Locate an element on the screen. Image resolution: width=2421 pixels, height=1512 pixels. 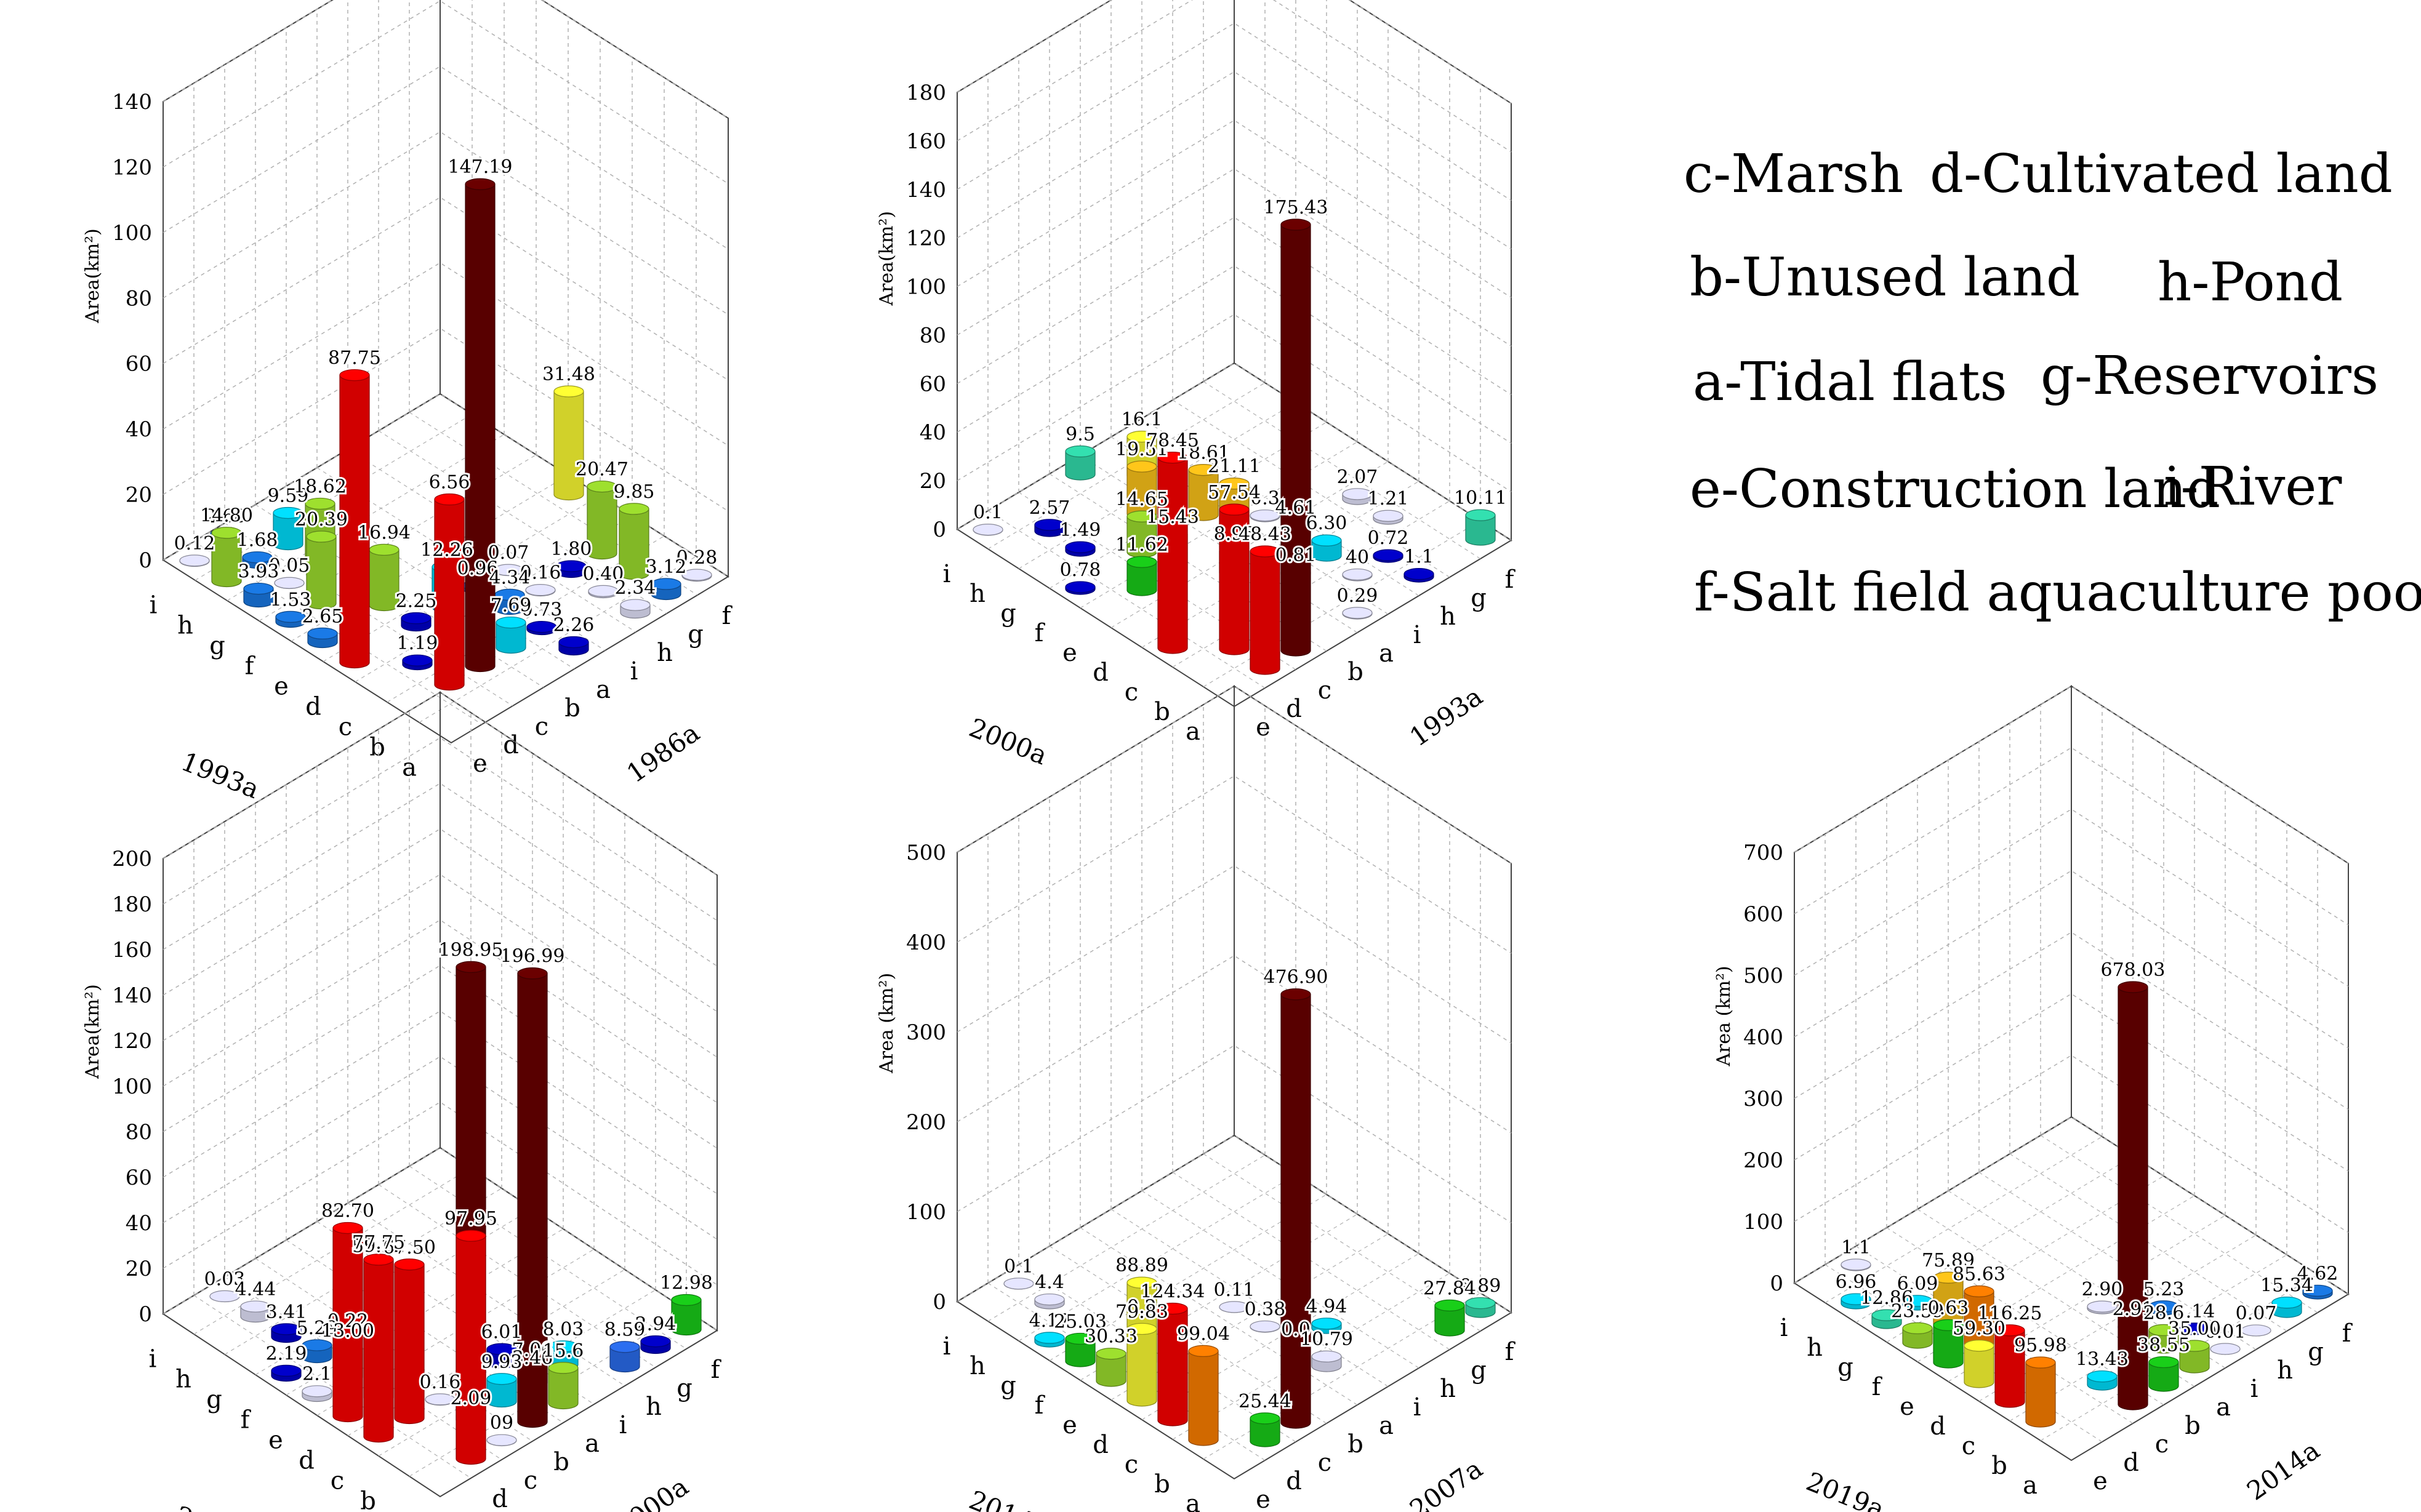
bar-value-label: 0.07 is located at coordinates (509, 553).